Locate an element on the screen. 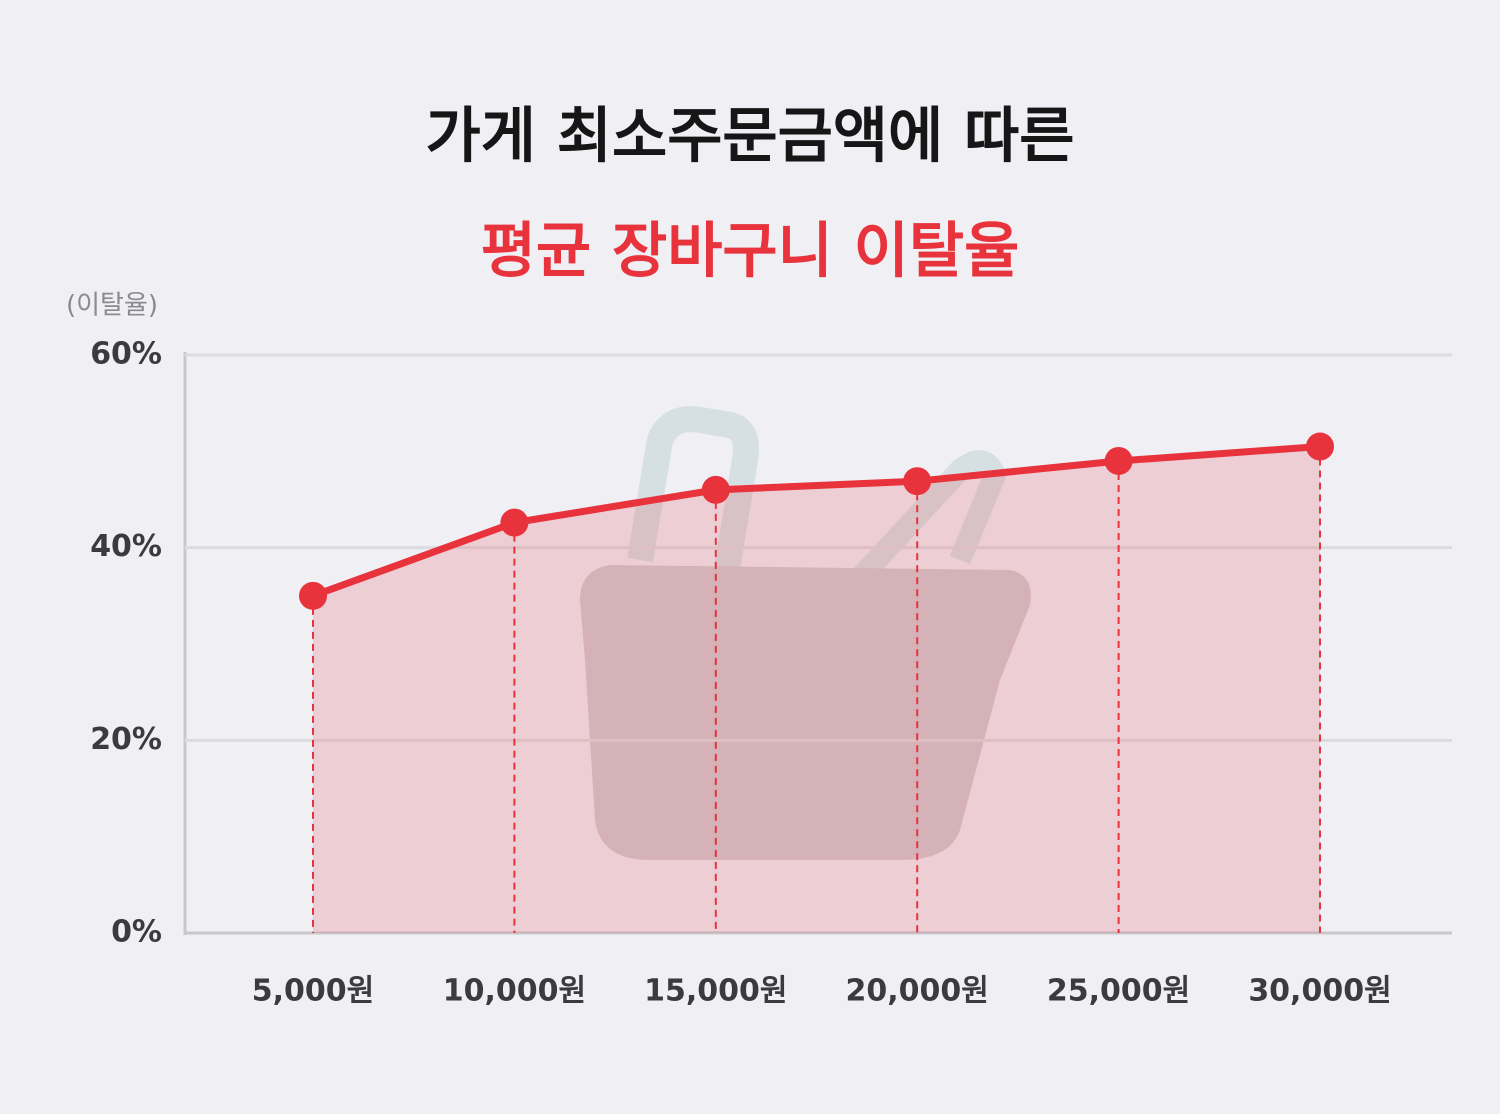 The width and height of the screenshot is (1500, 1114). chart-subtitle: 평균 장바구니 이탈율 is located at coordinates (750, 252).